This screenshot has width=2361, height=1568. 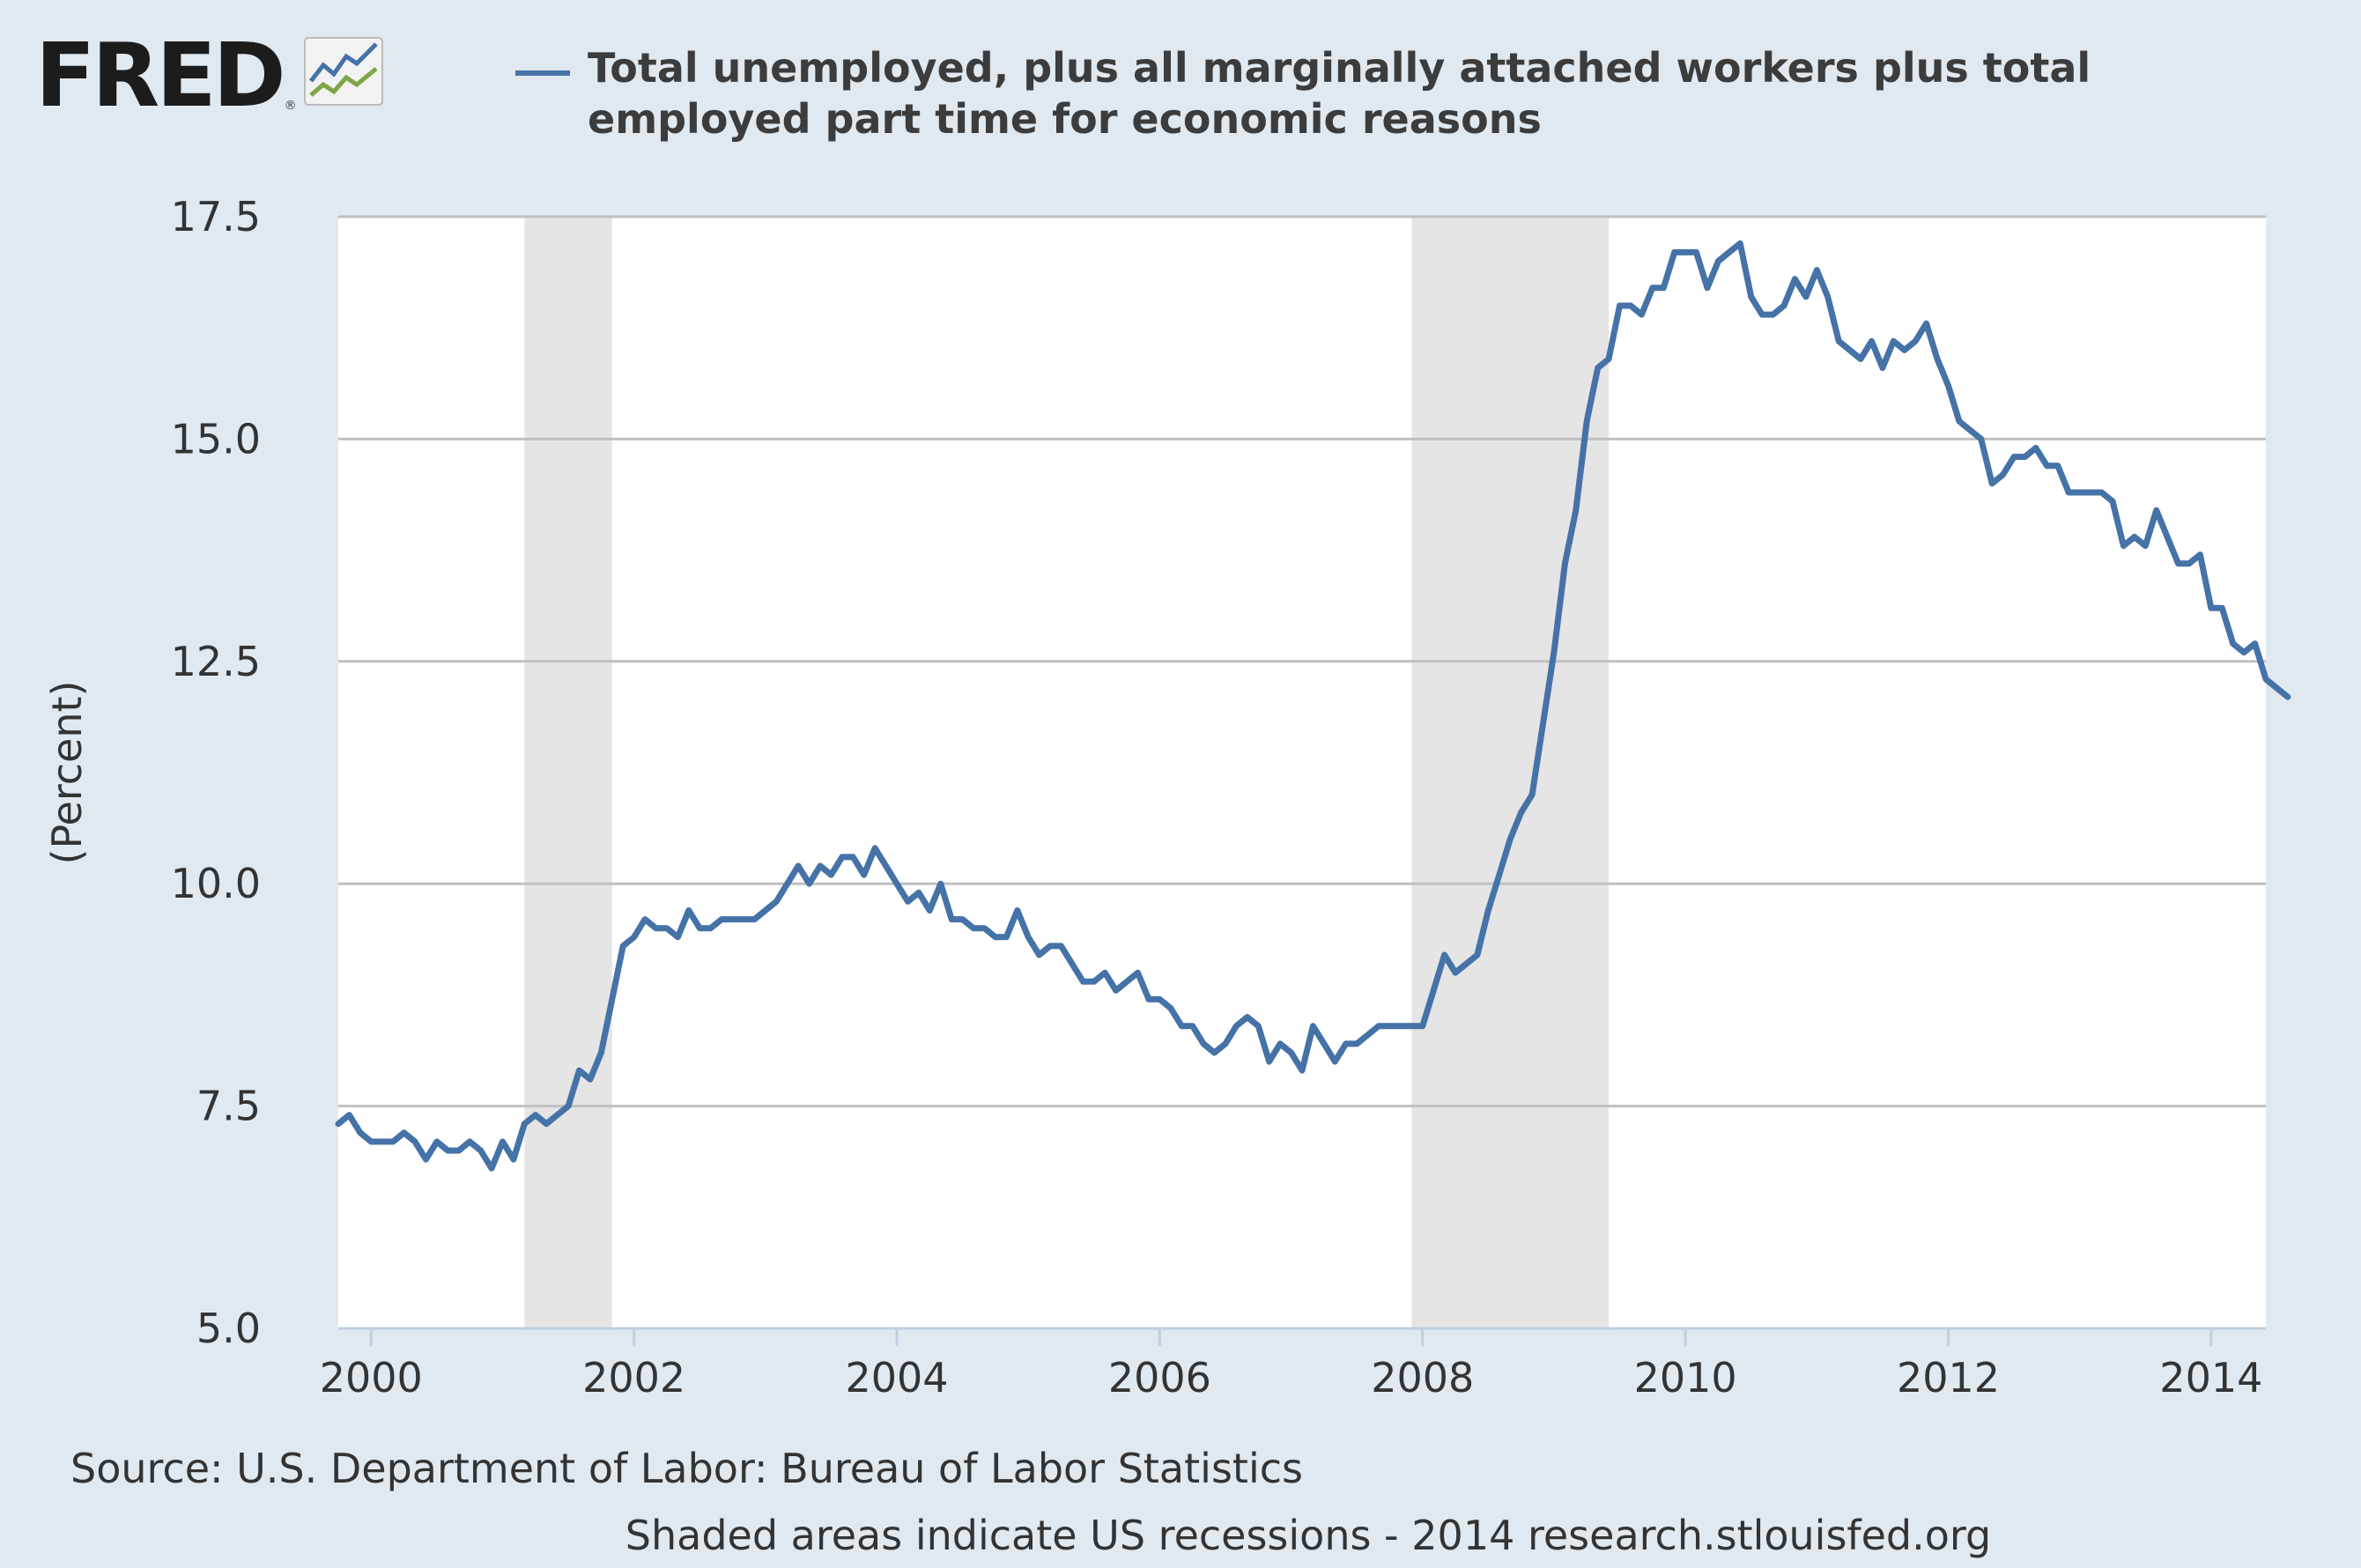 I want to click on y-tick-label: 5.0, so click(x=228, y=1328).